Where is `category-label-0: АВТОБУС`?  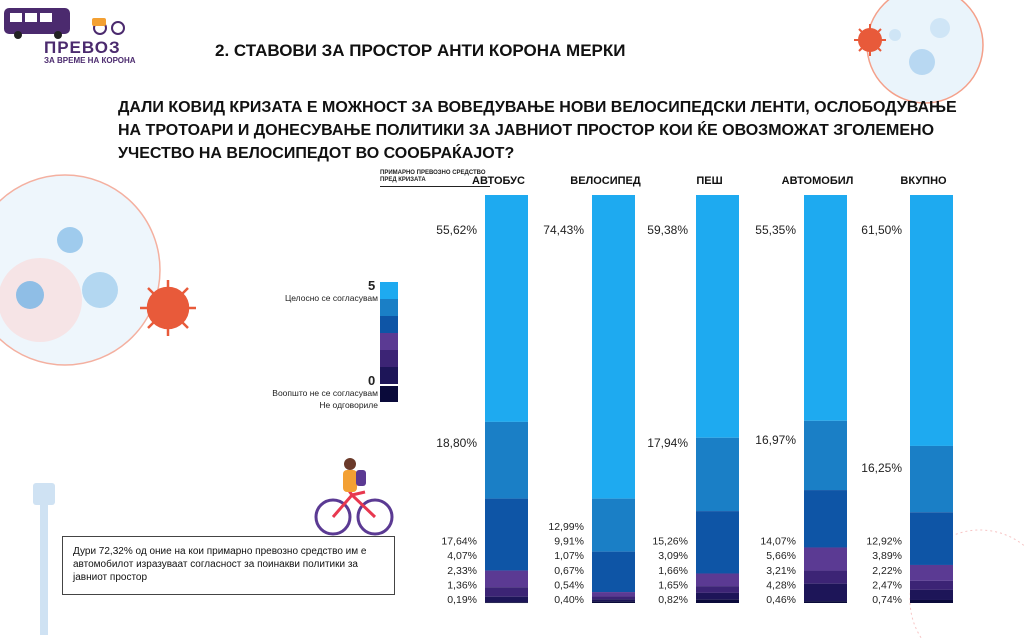 category-label-0: АВТОБУС is located at coordinates (498, 181).